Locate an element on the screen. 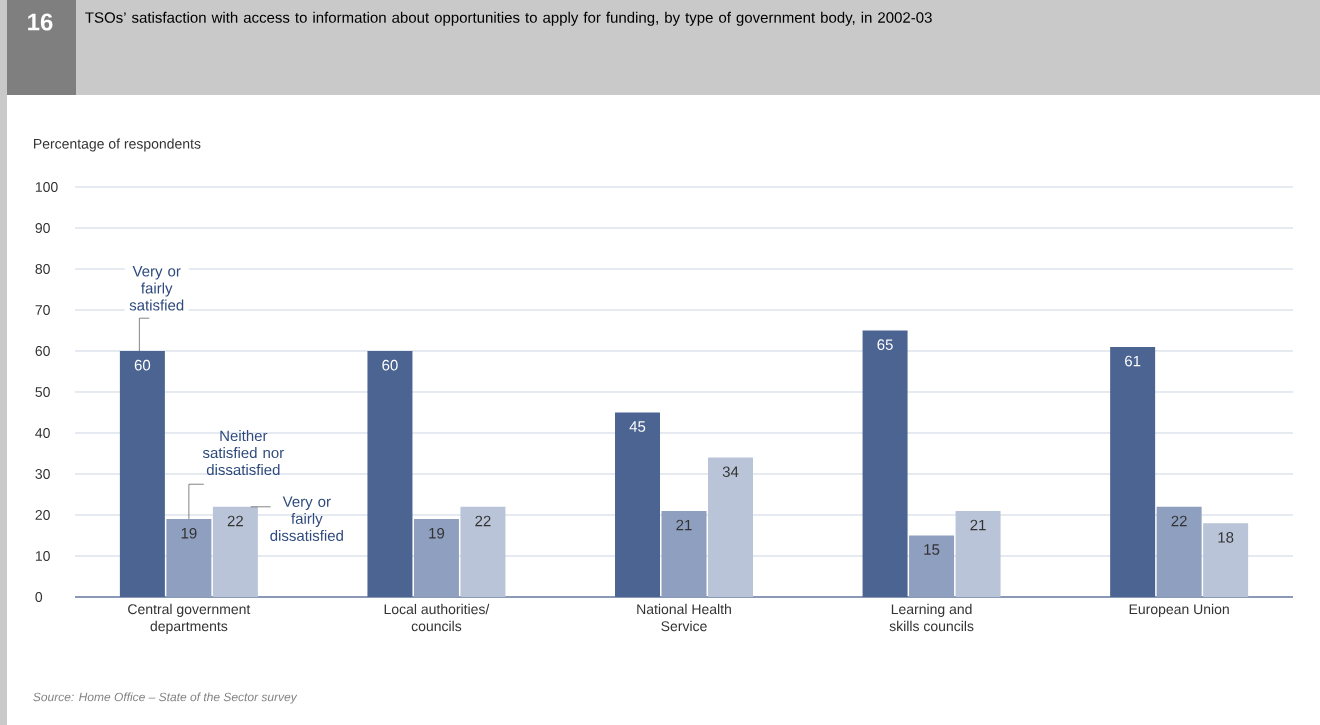  x-tick-label: Central government departments is located at coordinates (189, 618).